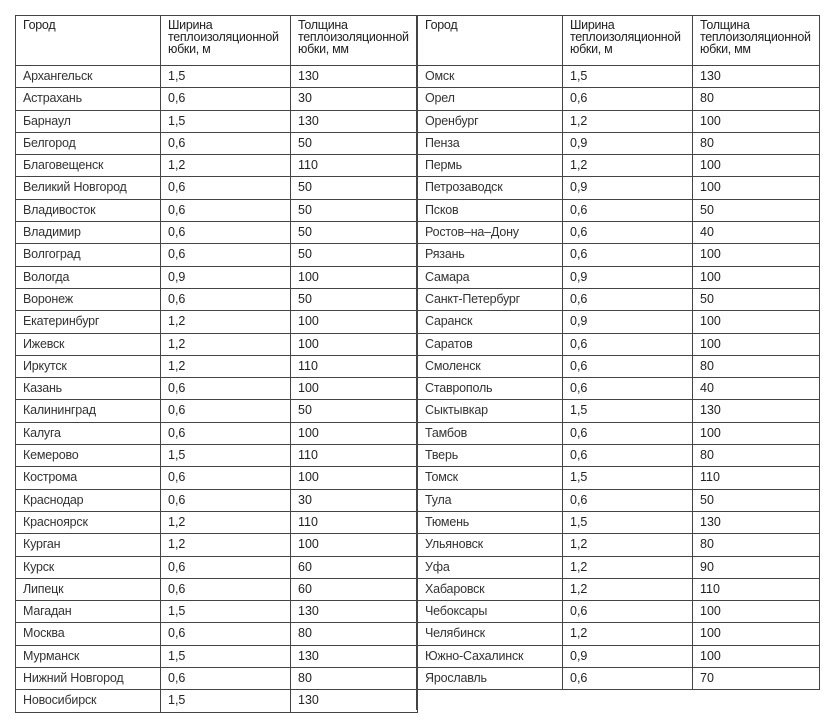 Image resolution: width=833 pixels, height=723 pixels. I want to click on table-row: Хабаровск 1,2 110, so click(618, 589).